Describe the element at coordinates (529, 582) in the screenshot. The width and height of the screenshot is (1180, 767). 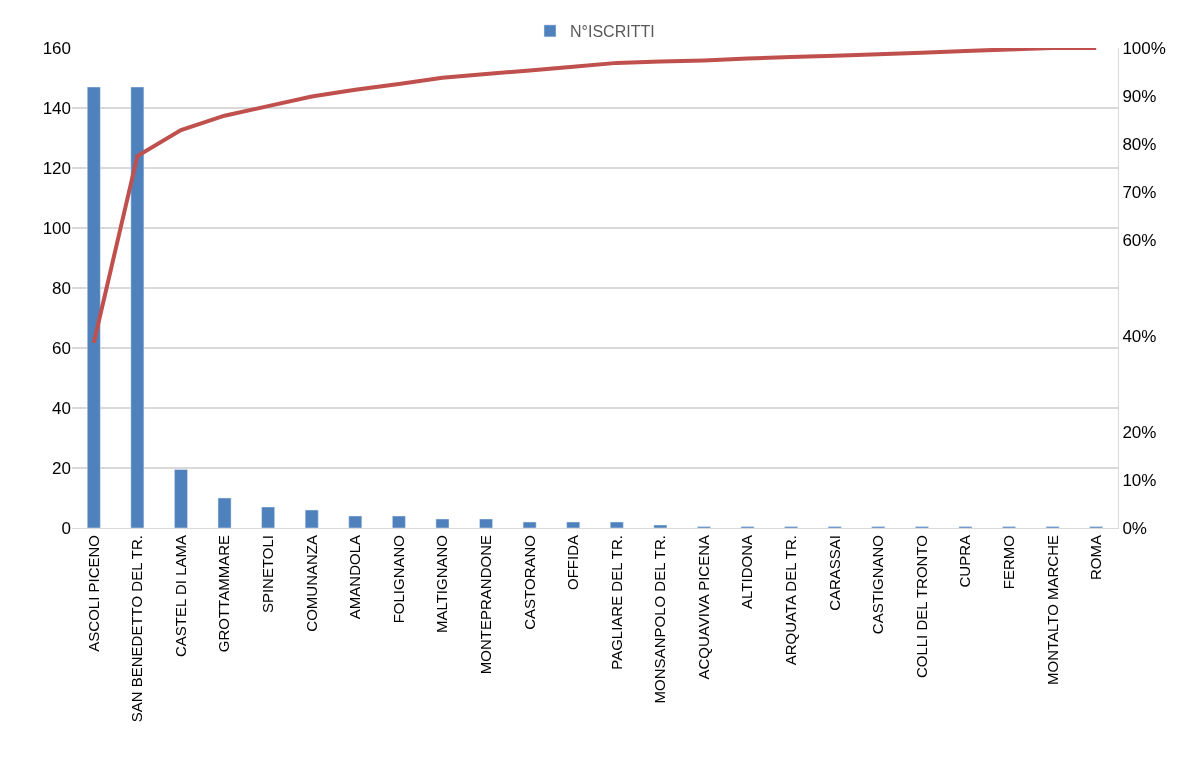
I see `x-tick-label: CASTORANO` at that location.